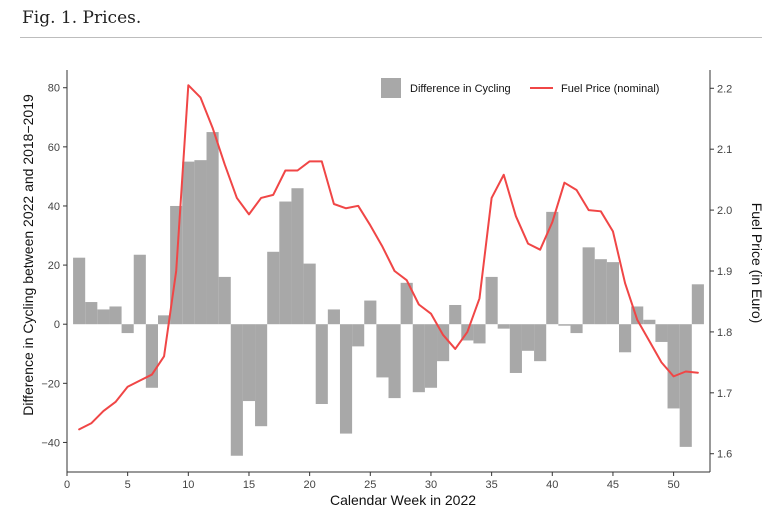 The width and height of the screenshot is (781, 515). What do you see at coordinates (310, 485) in the screenshot?
I see `x-tick-label-20: 20` at bounding box center [310, 485].